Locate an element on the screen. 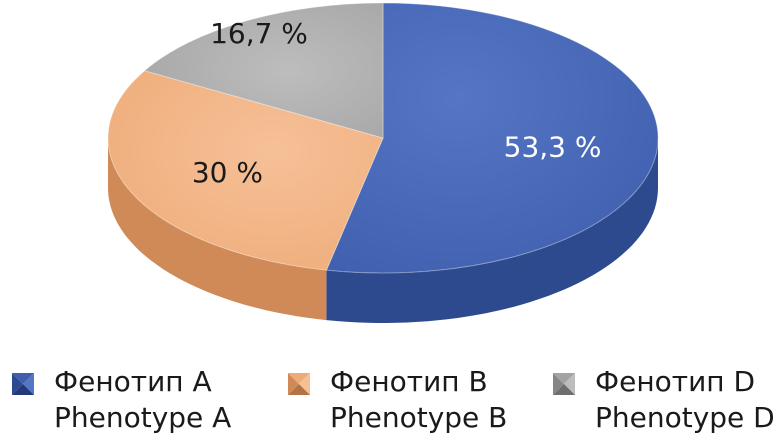 The width and height of the screenshot is (777, 443). legend-swatch-a is located at coordinates (23, 384).